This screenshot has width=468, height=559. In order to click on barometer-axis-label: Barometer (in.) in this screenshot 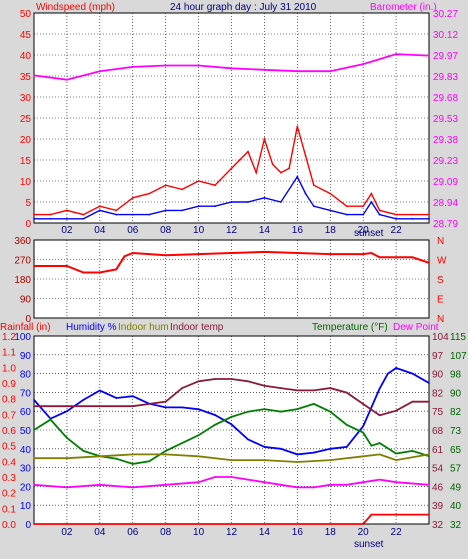, I will do `click(403, 7)`.